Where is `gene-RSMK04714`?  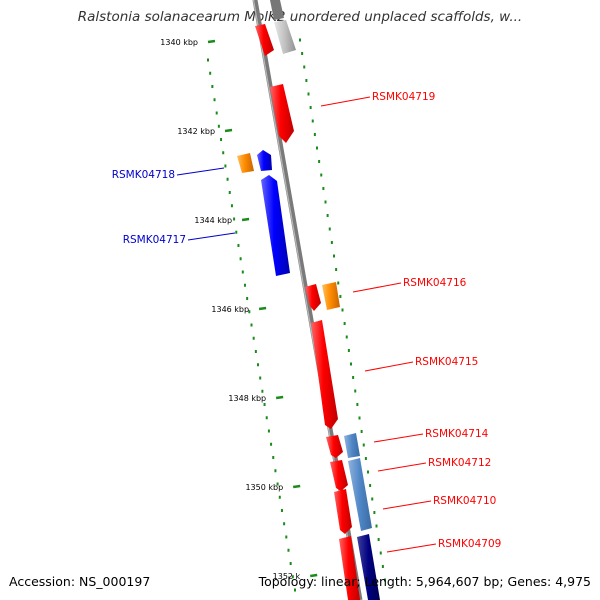
gene-RSMK04714 is located at coordinates (334, 446).